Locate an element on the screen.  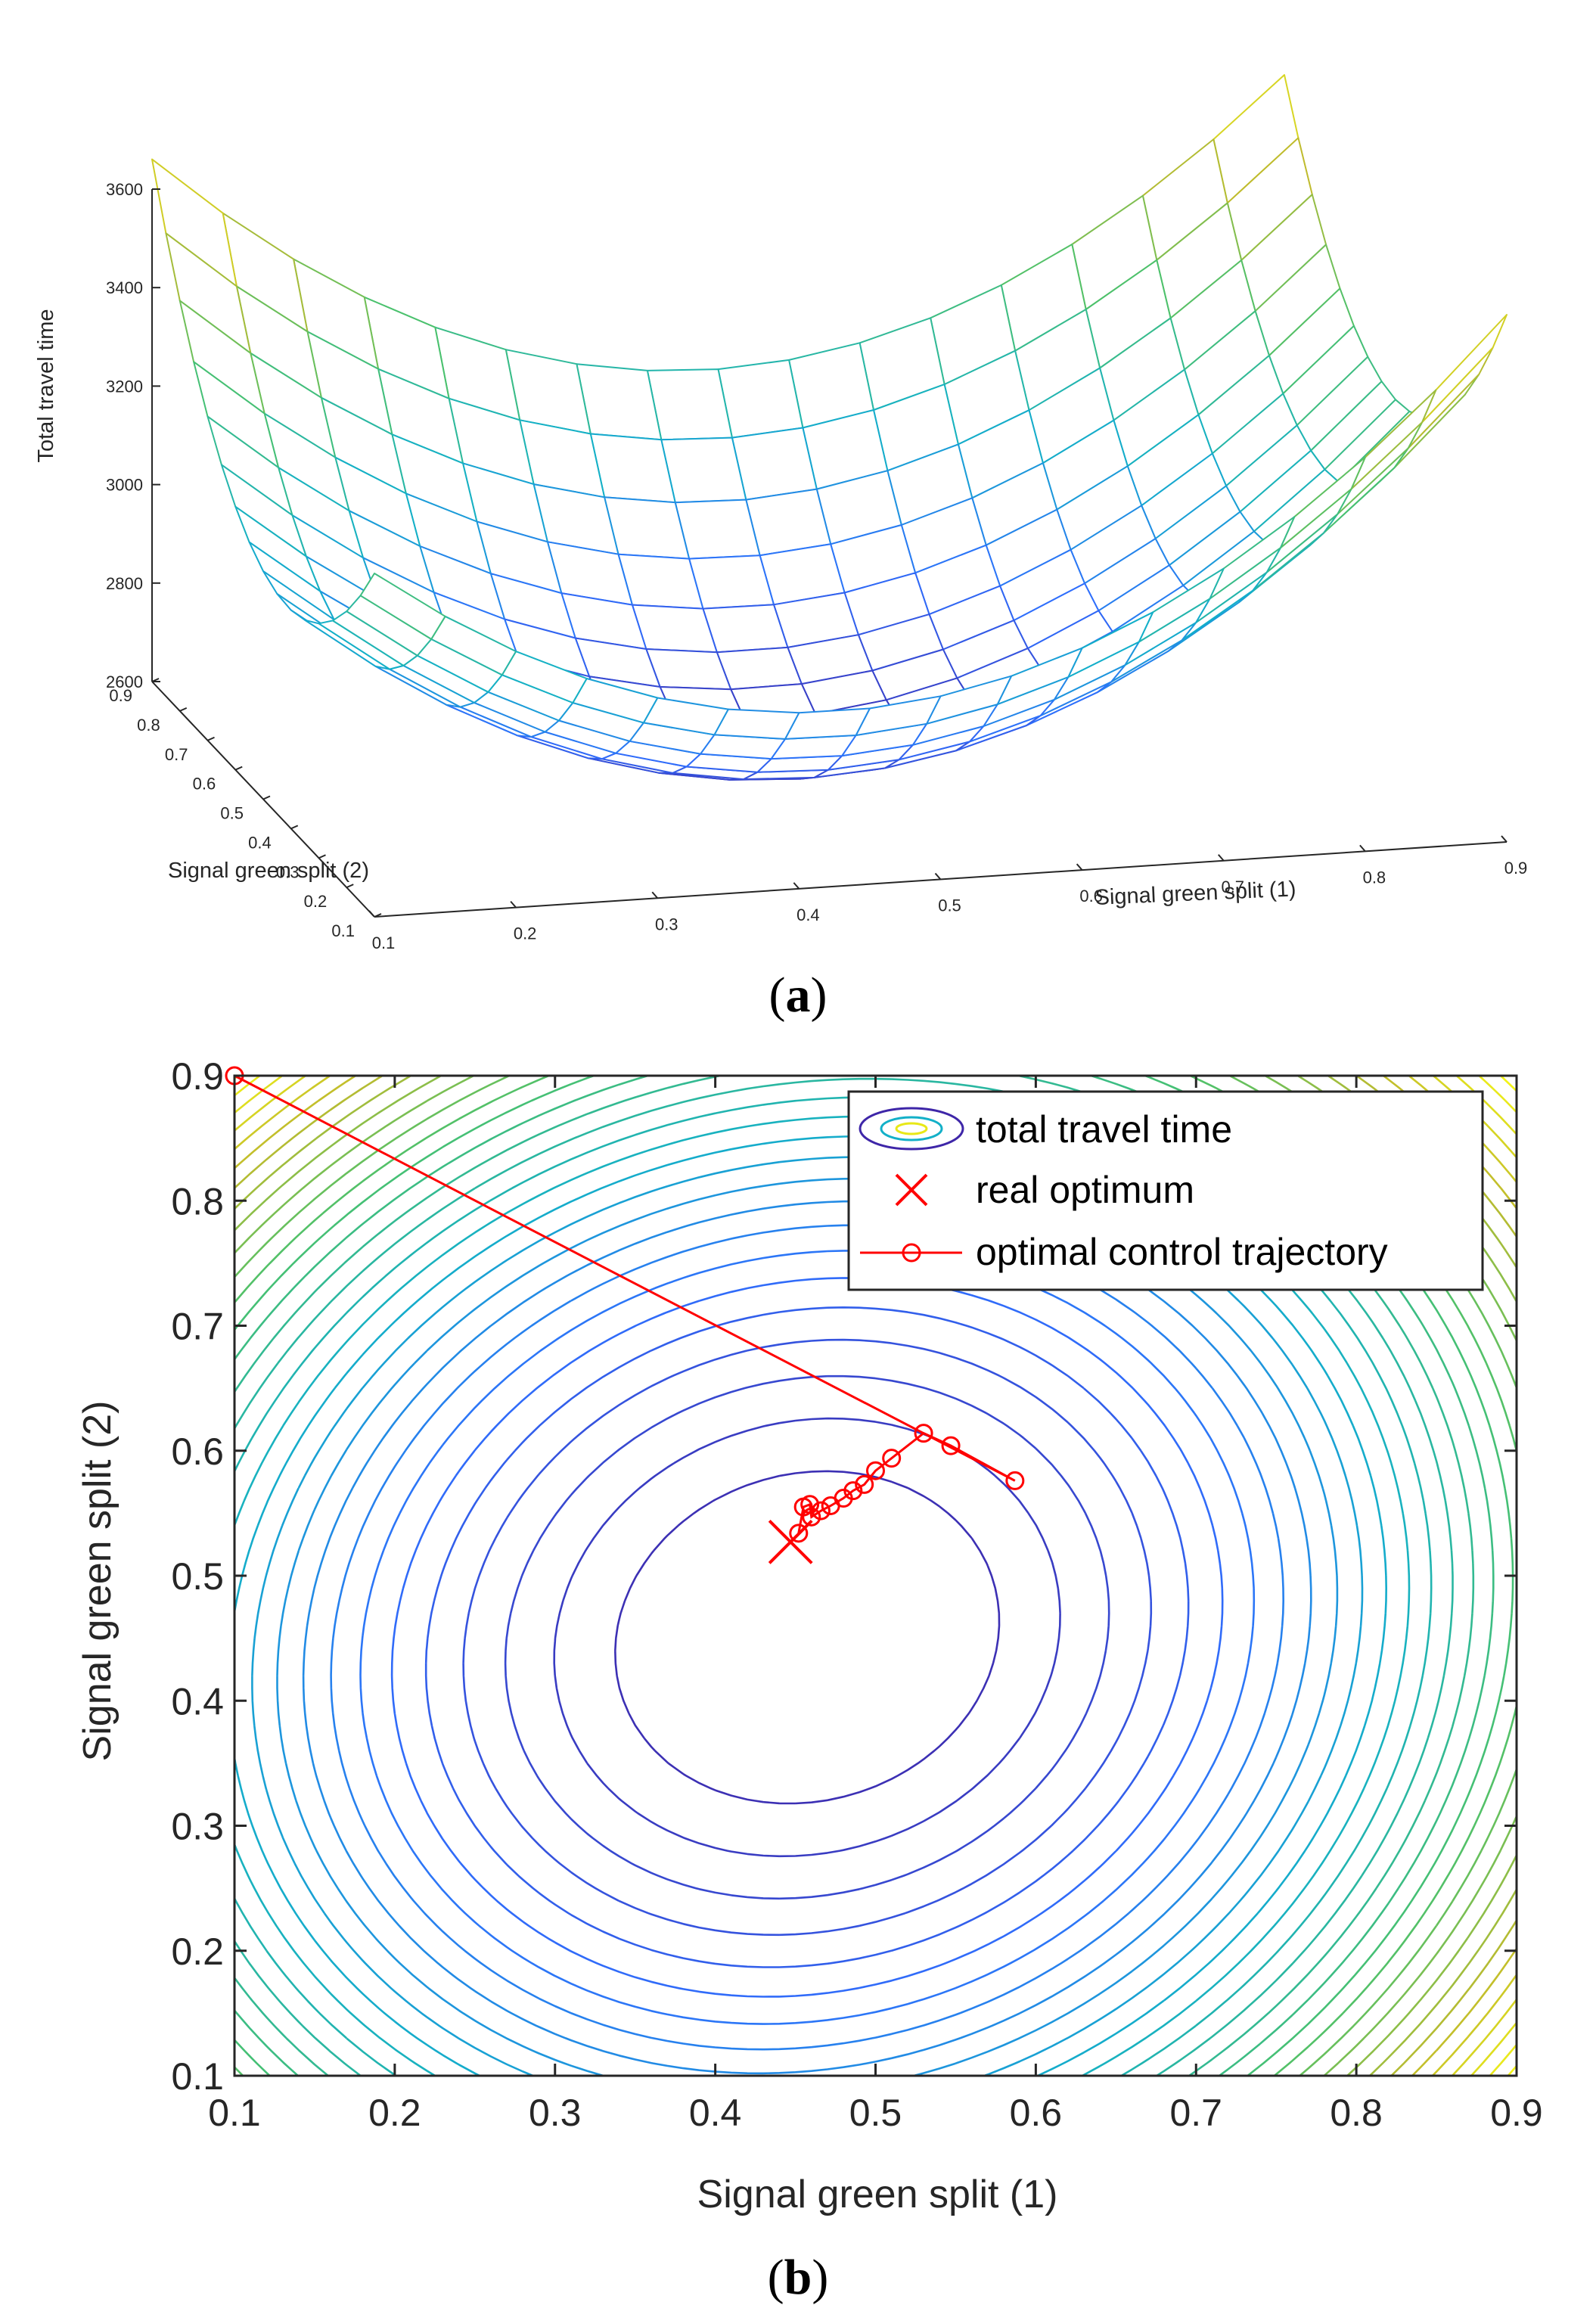
x-tick-label-3d: 0.8 is located at coordinates (1374, 878).